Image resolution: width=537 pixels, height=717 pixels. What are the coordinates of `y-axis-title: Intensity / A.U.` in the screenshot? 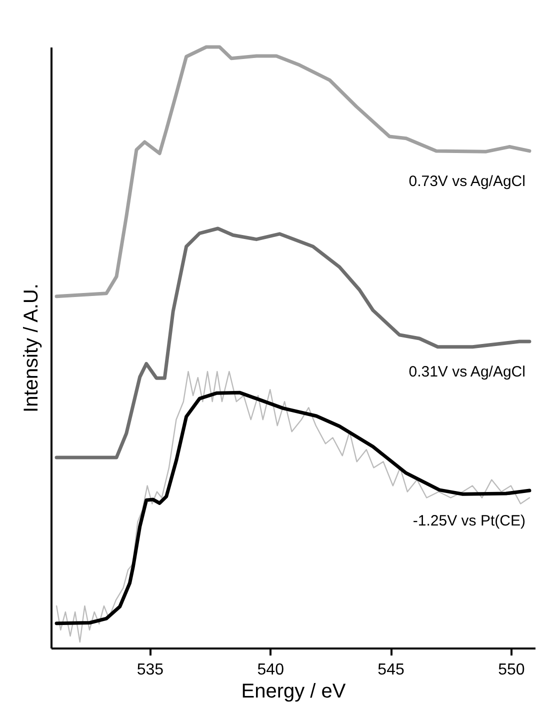 It's located at (31, 348).